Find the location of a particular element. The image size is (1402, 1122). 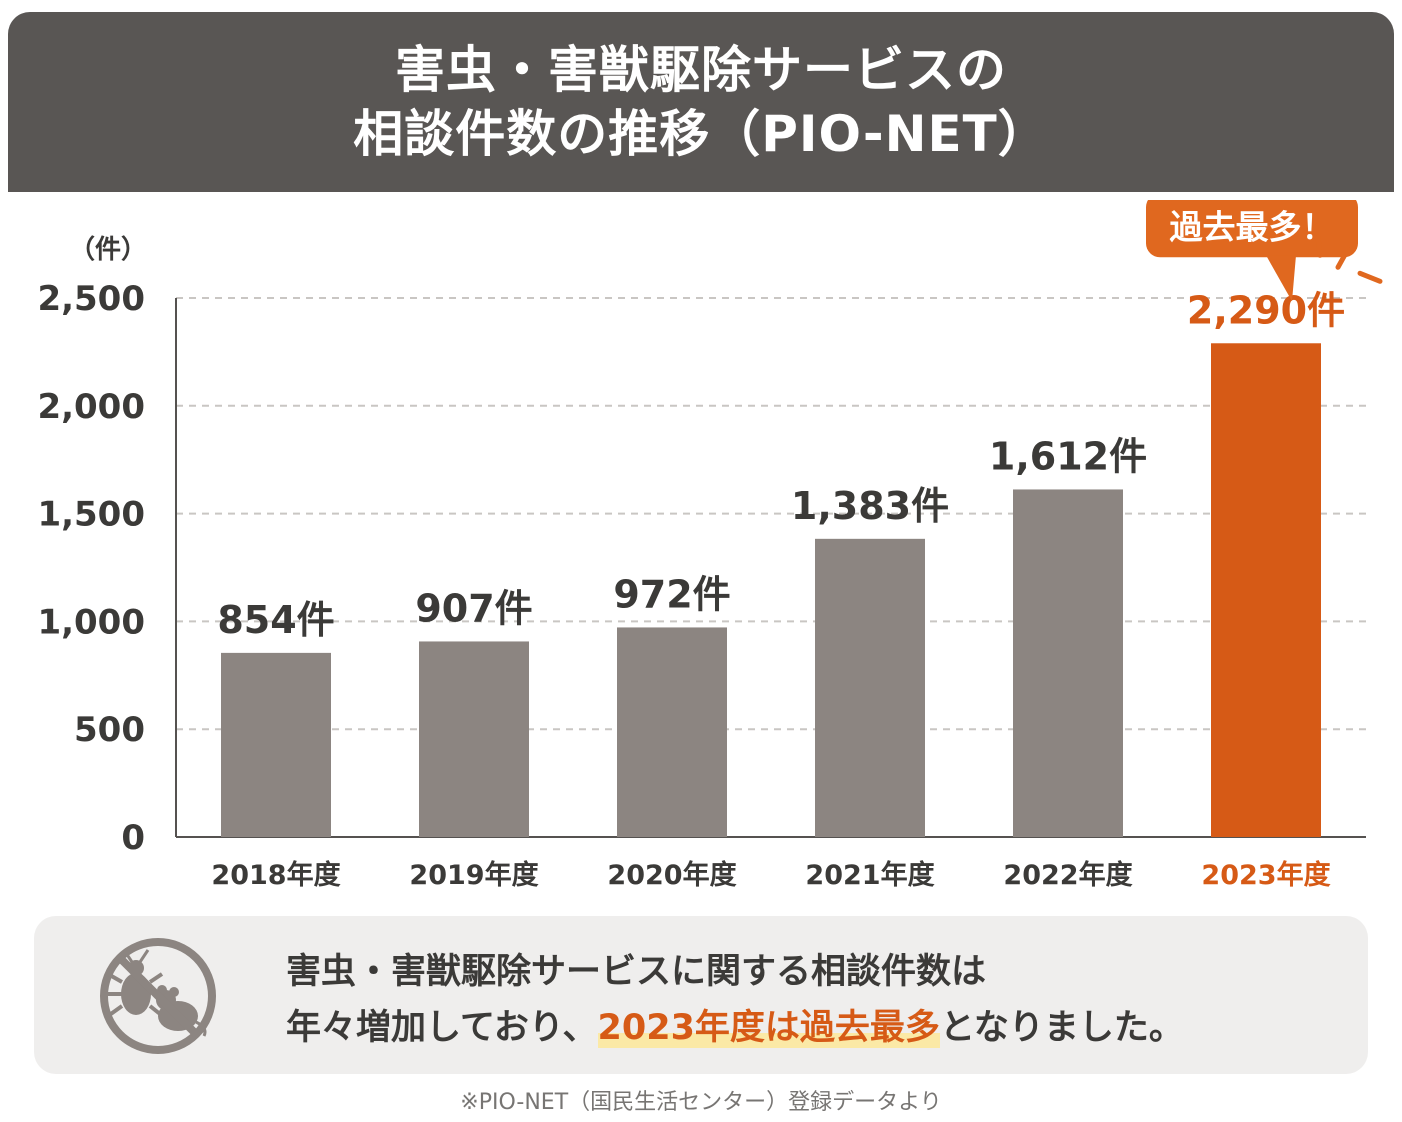

summary-line2-prefix: 年々増加しており、 is located at coordinates (442, 1028).